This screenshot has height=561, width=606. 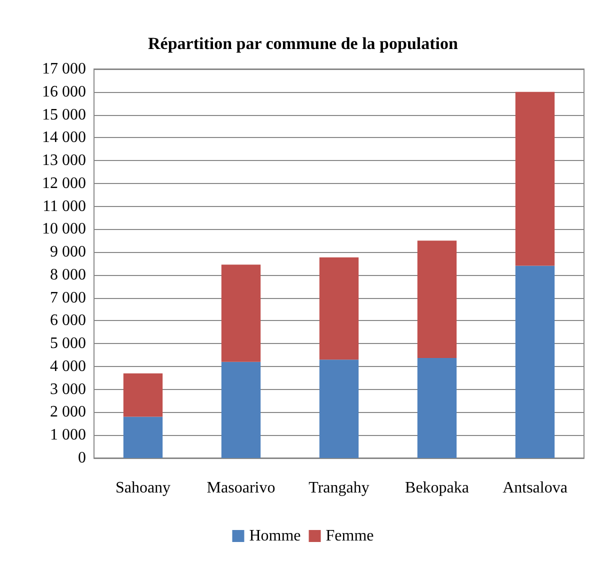 What do you see at coordinates (64, 137) in the screenshot?
I see `y-tick-label: 14 000` at bounding box center [64, 137].